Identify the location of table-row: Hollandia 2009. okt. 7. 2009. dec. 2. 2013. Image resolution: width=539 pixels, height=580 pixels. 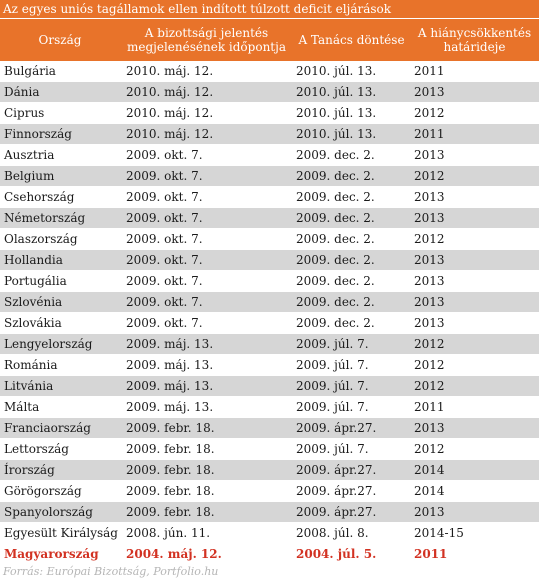
(269, 260).